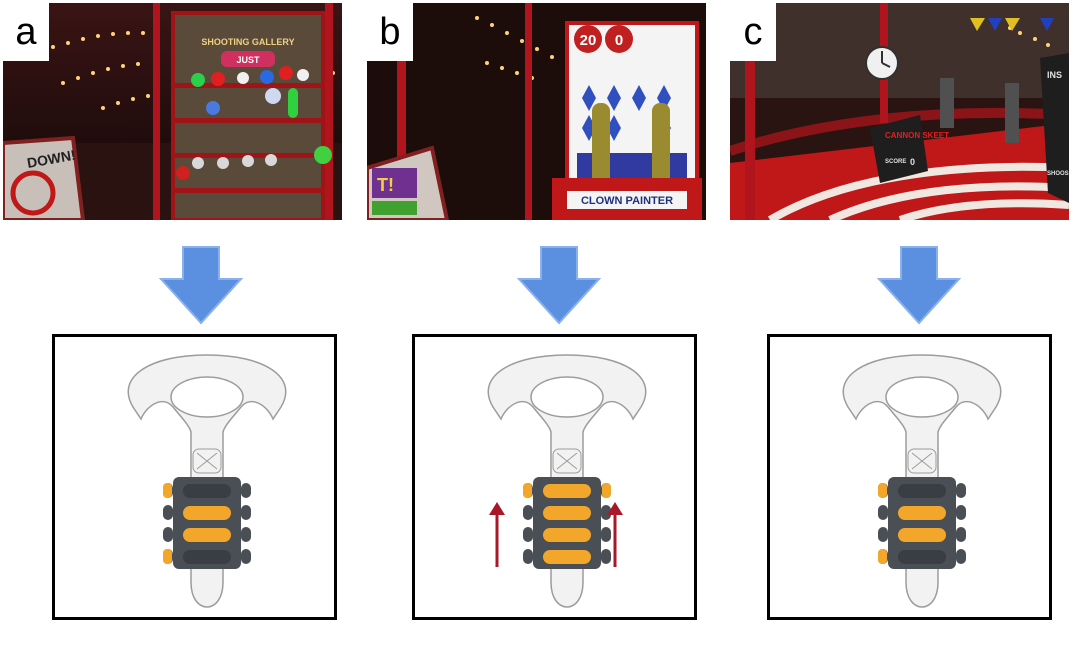 The image size is (1084, 663). I want to click on score-value: 0, so click(912, 162).